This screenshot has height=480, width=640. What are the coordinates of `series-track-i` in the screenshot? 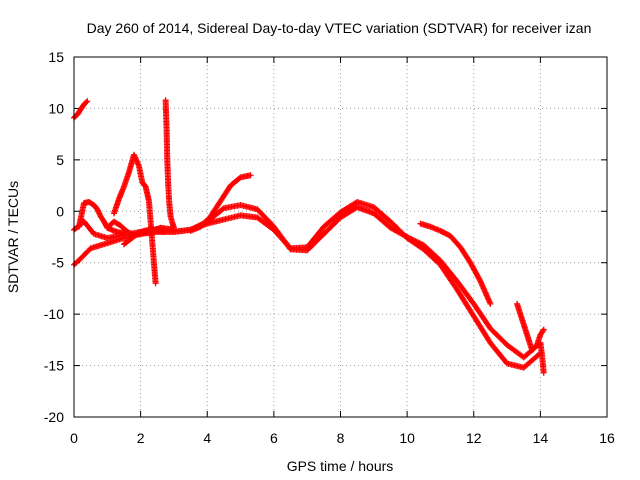 It's located at (220, 203).